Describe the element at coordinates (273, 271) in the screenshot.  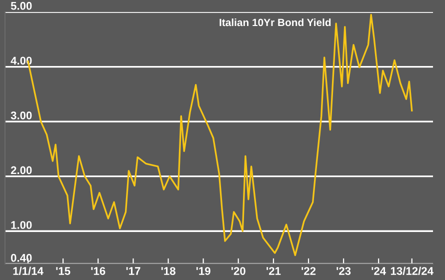
I see `x-tick-label: '21` at that location.